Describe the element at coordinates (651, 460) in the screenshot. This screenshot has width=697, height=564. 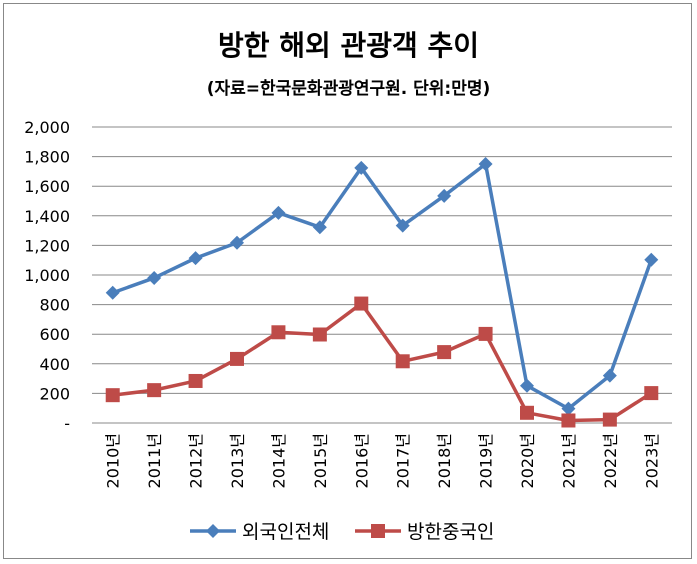
I see `x-tick-label: 2023년` at that location.